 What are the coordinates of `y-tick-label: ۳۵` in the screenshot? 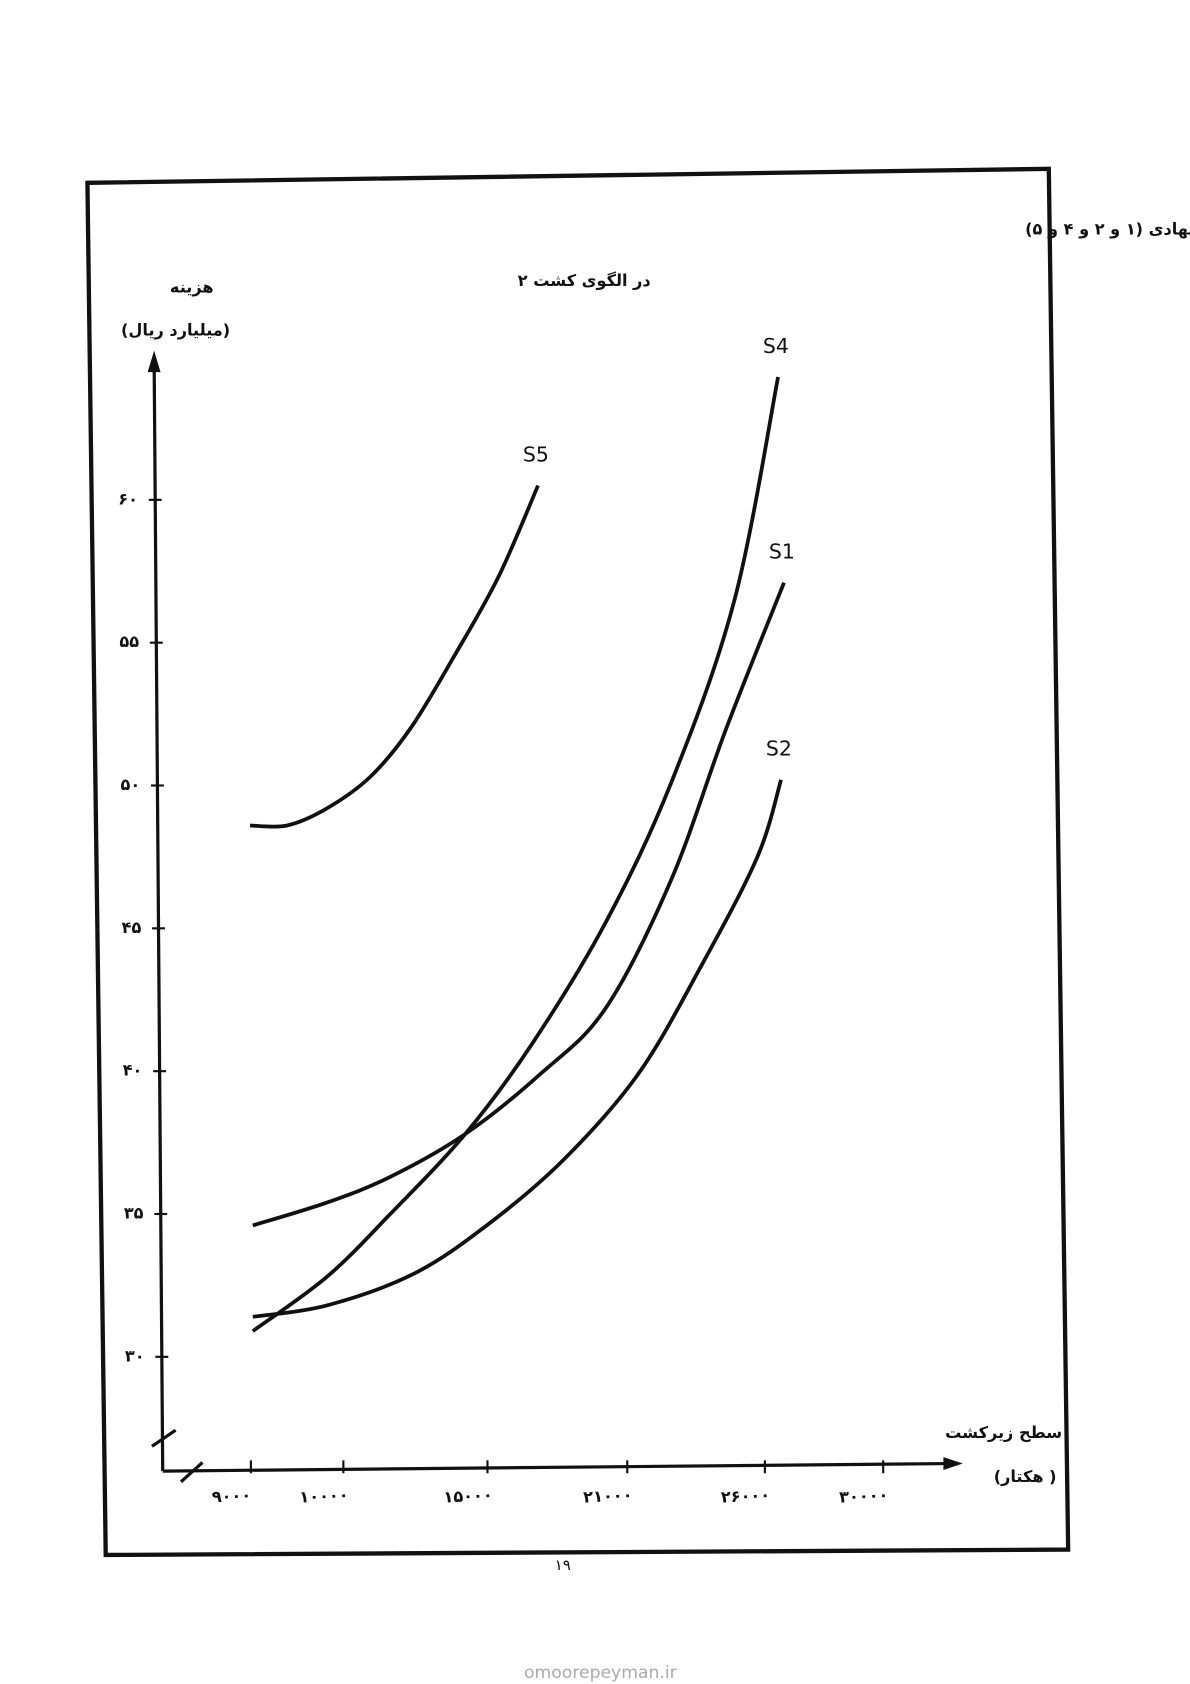 It's located at (134, 1212).